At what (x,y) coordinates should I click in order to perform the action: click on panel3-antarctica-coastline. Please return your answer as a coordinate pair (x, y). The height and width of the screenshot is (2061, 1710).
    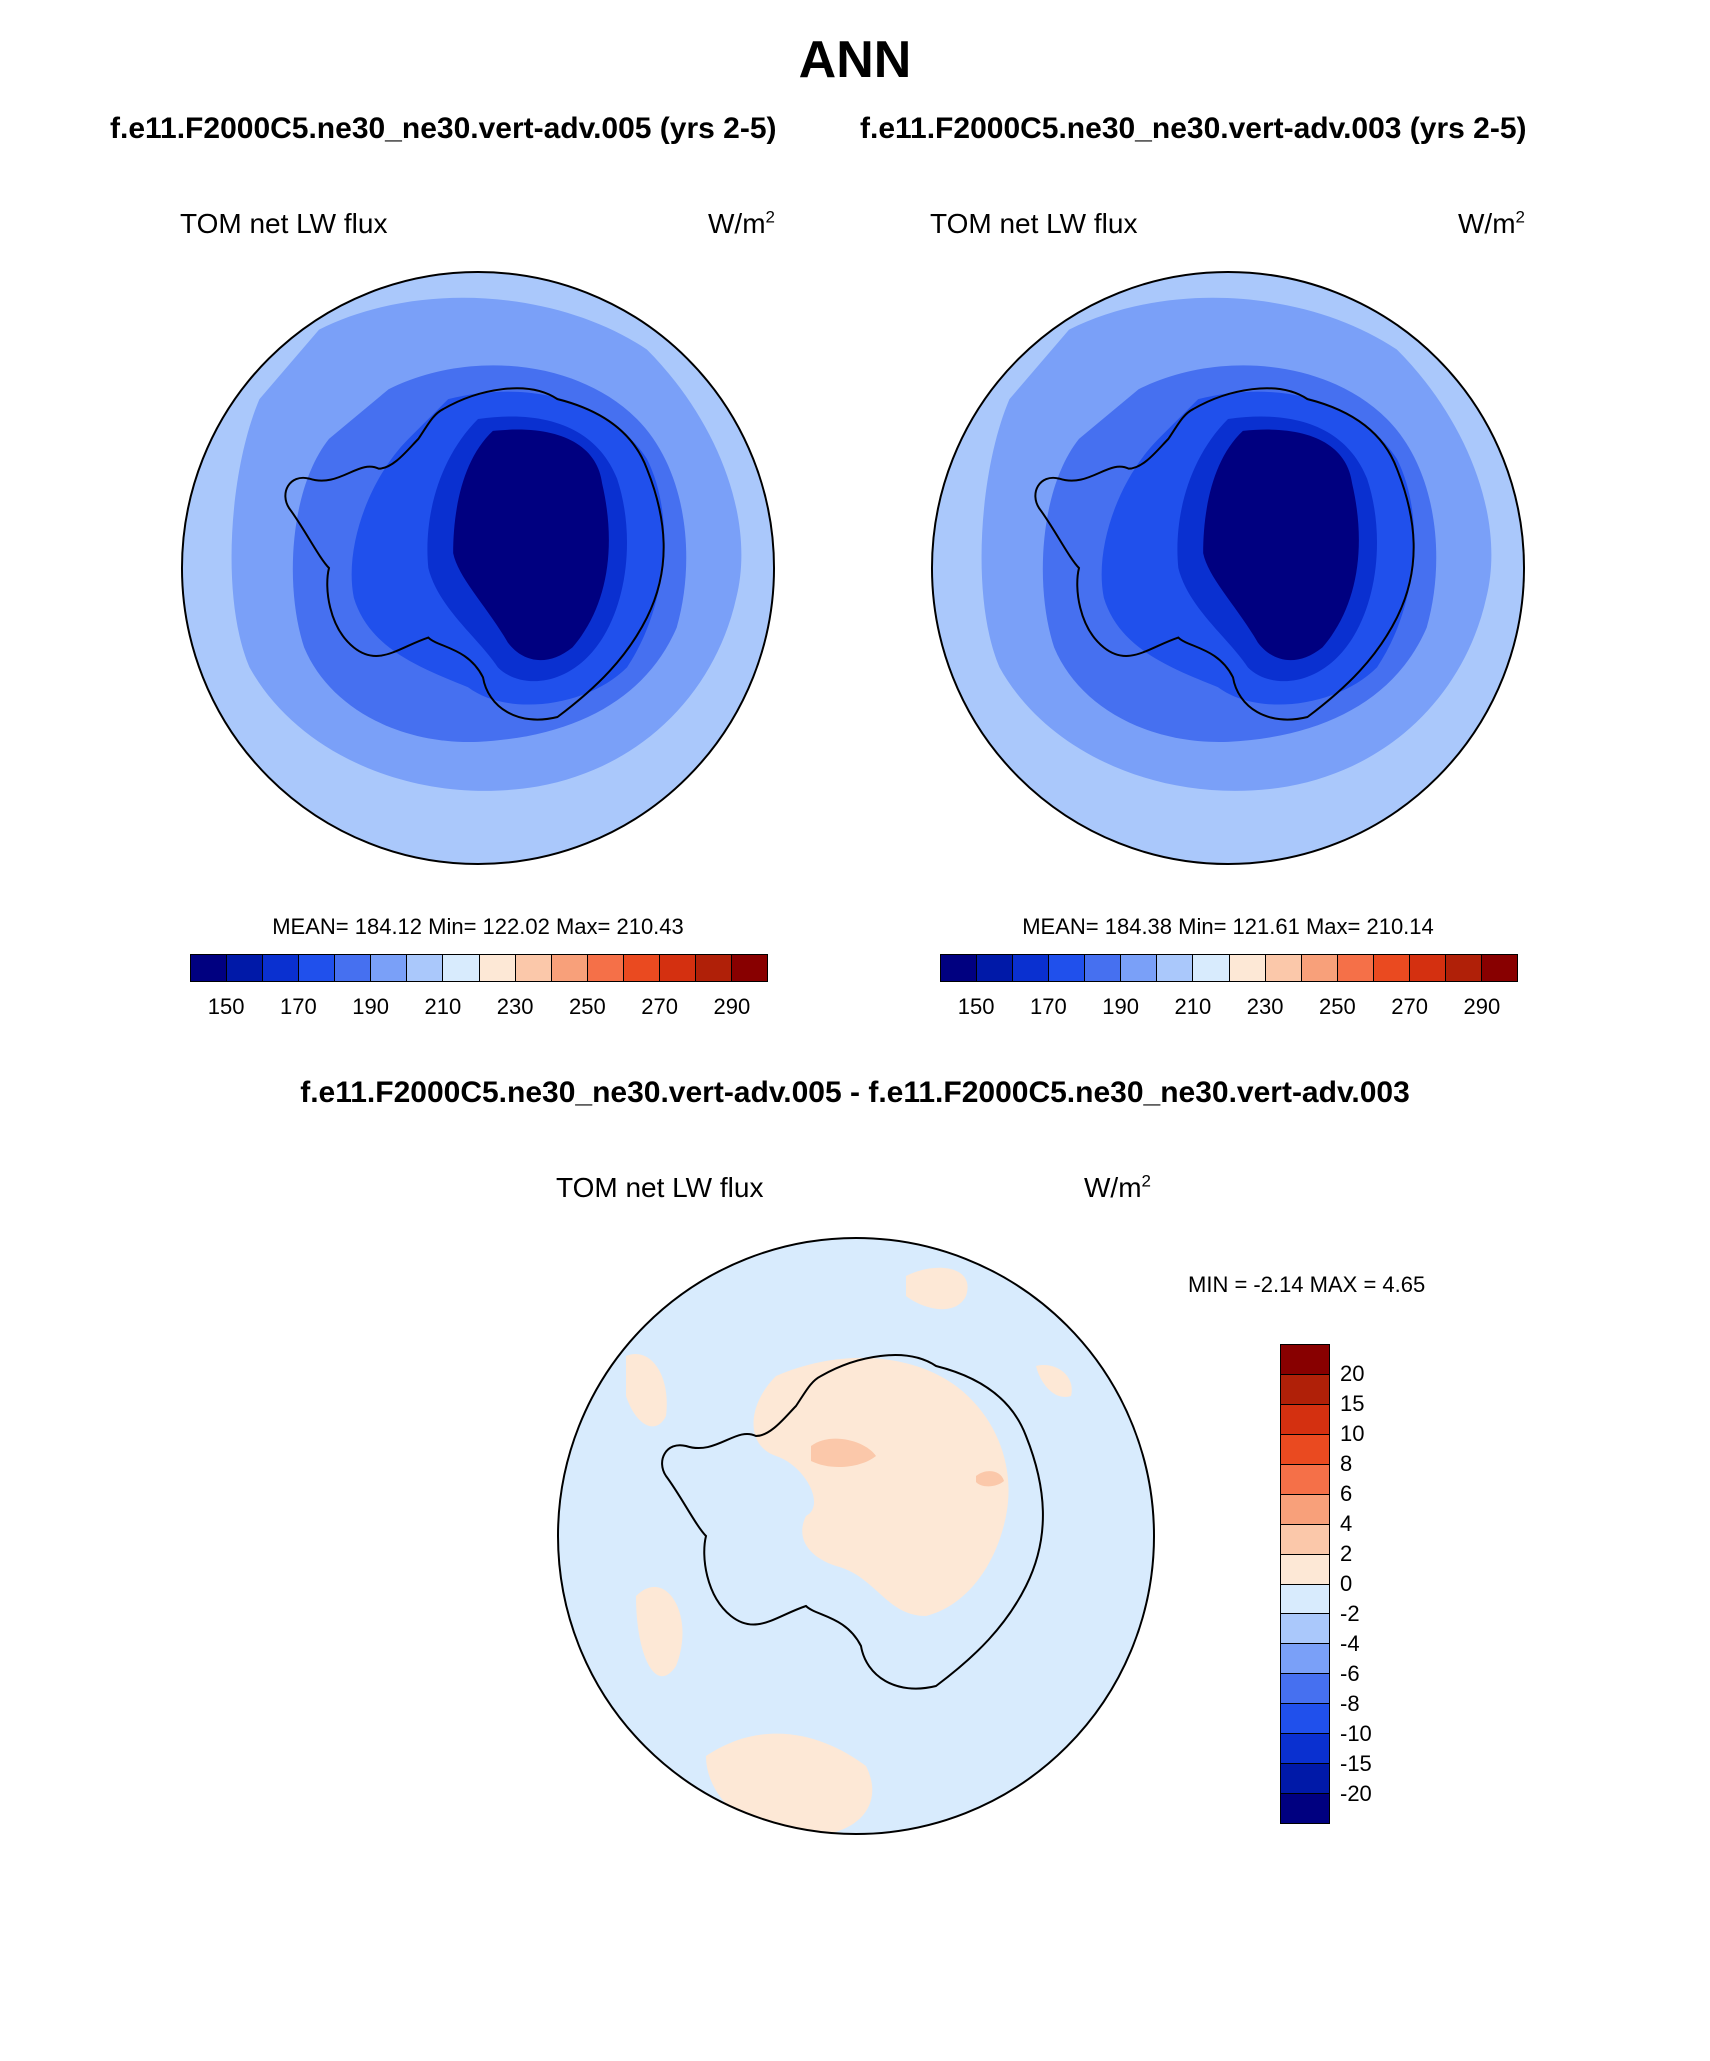
    Looking at the image, I should click on (852, 1522).